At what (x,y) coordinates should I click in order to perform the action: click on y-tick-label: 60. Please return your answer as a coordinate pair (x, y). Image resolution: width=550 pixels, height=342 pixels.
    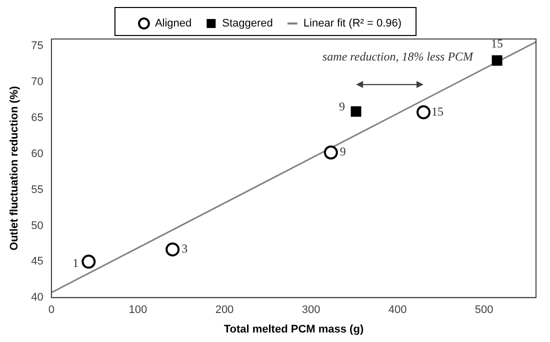
    Looking at the image, I should click on (37, 154).